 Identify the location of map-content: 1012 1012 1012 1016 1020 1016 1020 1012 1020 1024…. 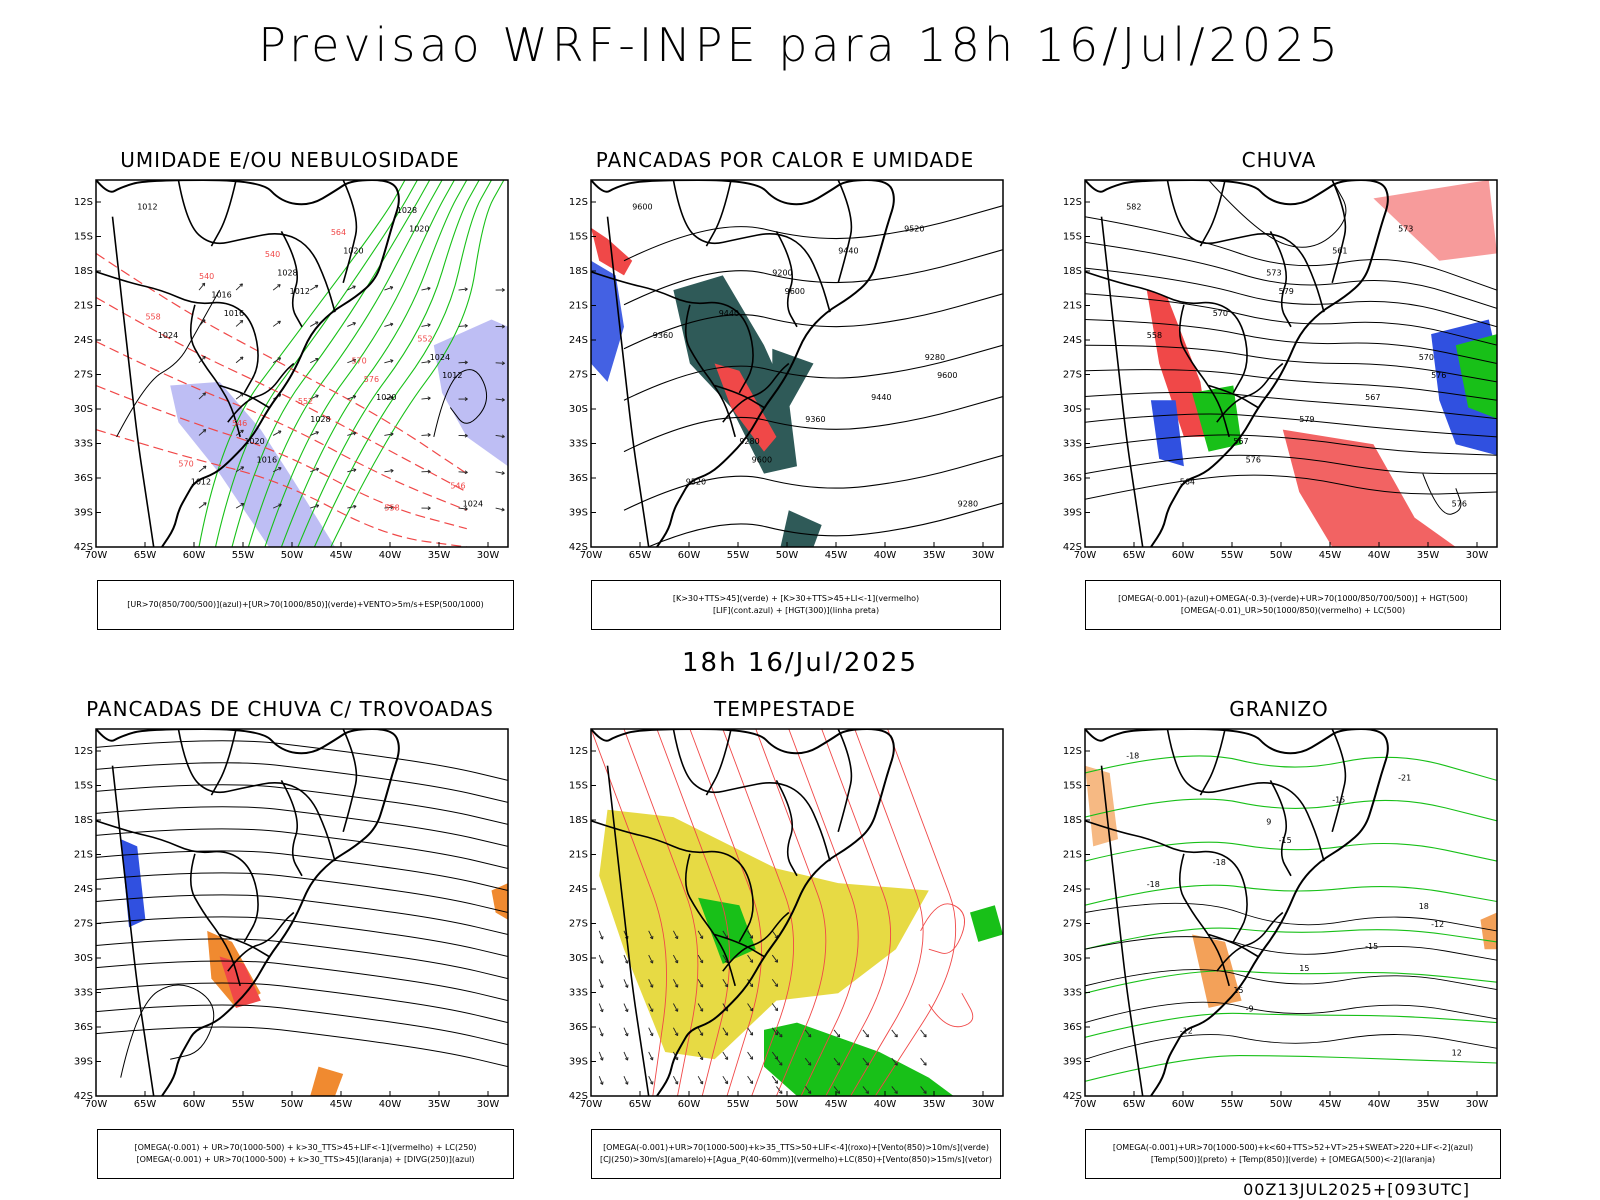
(302, 363).